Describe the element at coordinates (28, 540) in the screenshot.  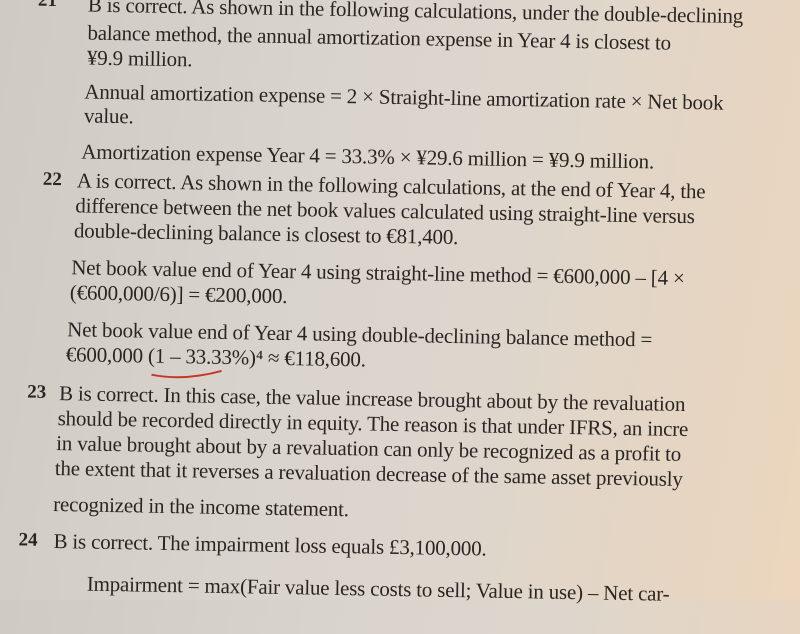
I see `answer-number: 24` at that location.